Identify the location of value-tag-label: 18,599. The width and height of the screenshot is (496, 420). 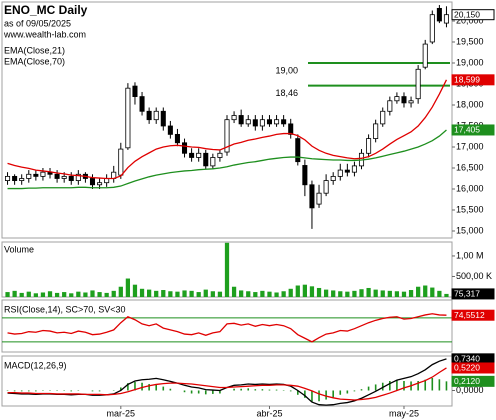
(467, 80).